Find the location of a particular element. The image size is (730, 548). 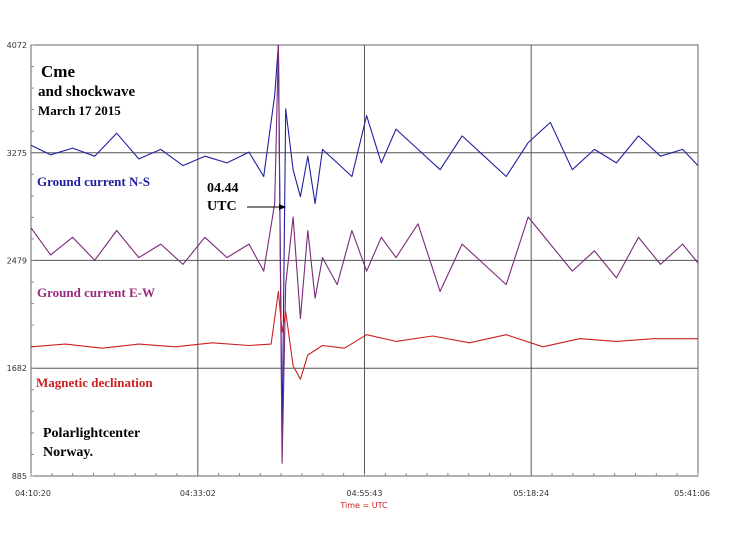

y-tick-label: 2479 is located at coordinates (17, 260).